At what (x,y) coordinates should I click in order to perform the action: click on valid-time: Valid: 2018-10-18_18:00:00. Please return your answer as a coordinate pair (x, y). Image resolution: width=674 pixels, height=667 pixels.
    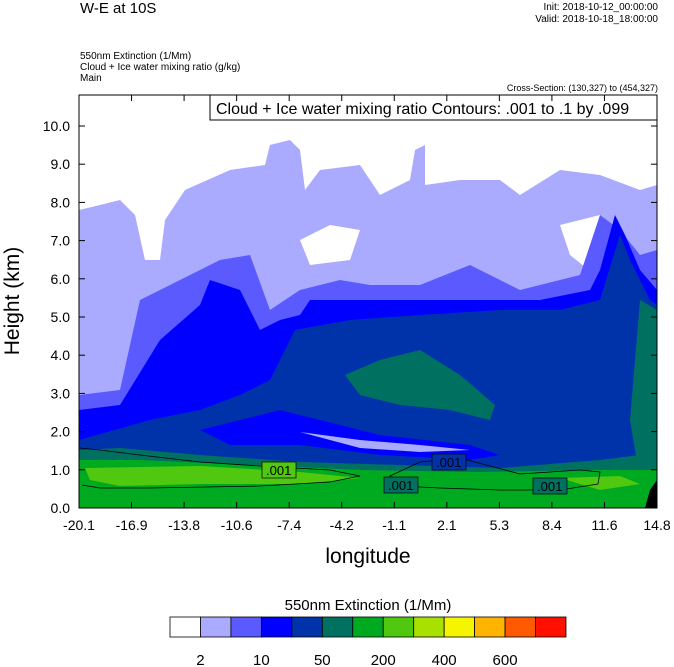
    Looking at the image, I should click on (596, 19).